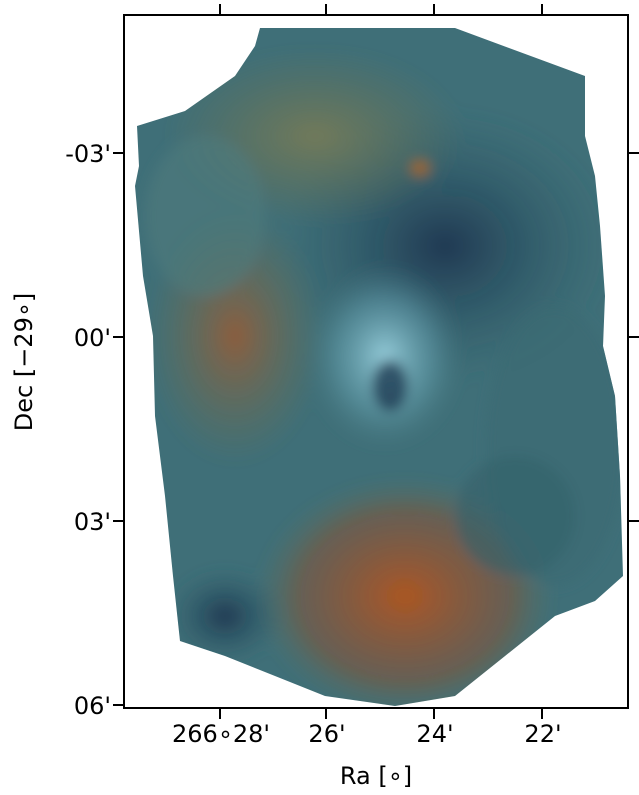  I want to click on y-tick-label: 00', so click(92, 338).